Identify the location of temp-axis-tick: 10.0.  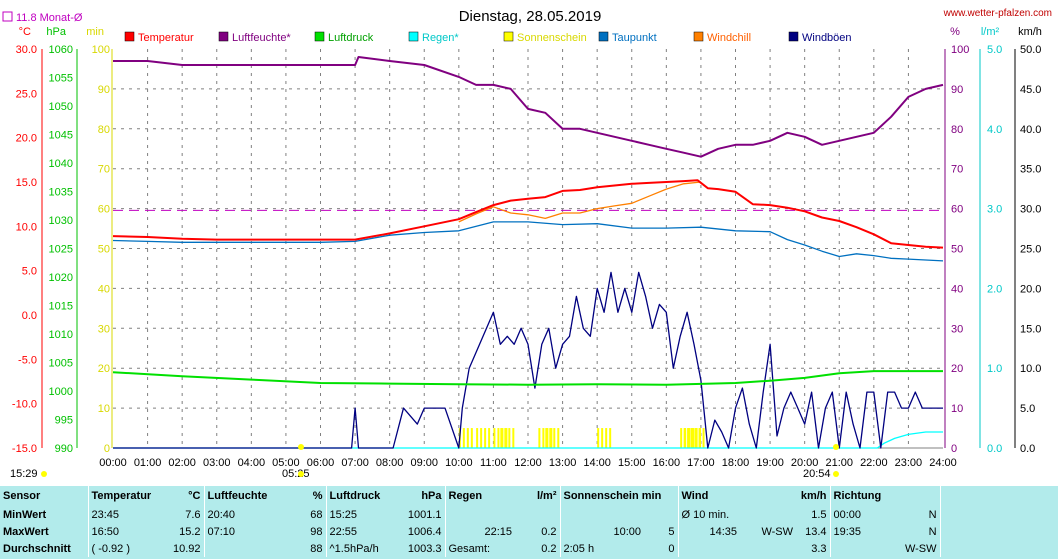
(26, 227).